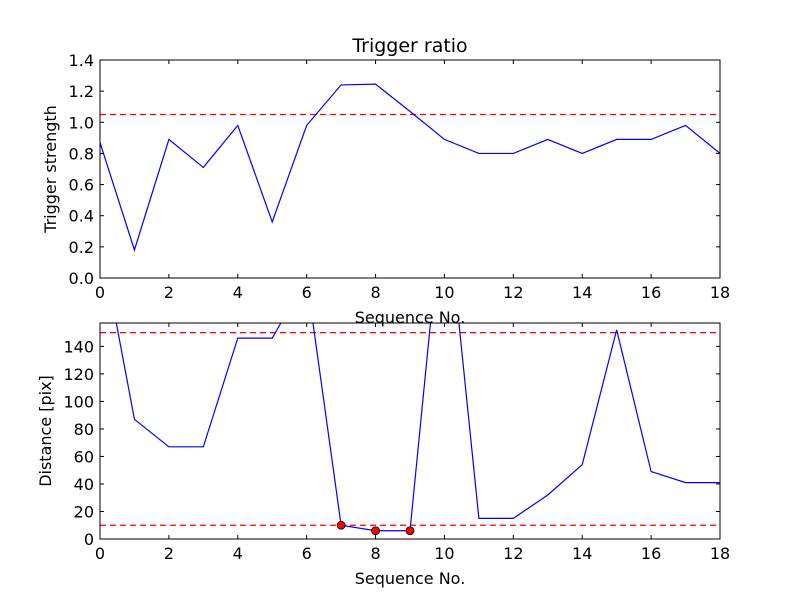 This screenshot has width=800, height=600. Describe the element at coordinates (409, 46) in the screenshot. I see `chart-title: Trigger ratio` at that location.